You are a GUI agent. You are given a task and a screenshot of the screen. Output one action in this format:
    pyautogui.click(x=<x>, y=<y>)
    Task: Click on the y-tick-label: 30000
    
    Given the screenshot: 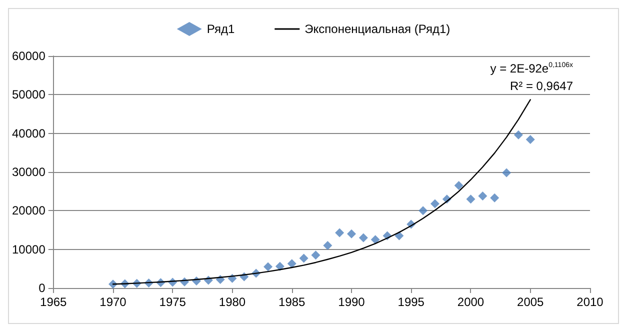 What is the action you would take?
    pyautogui.click(x=29, y=172)
    